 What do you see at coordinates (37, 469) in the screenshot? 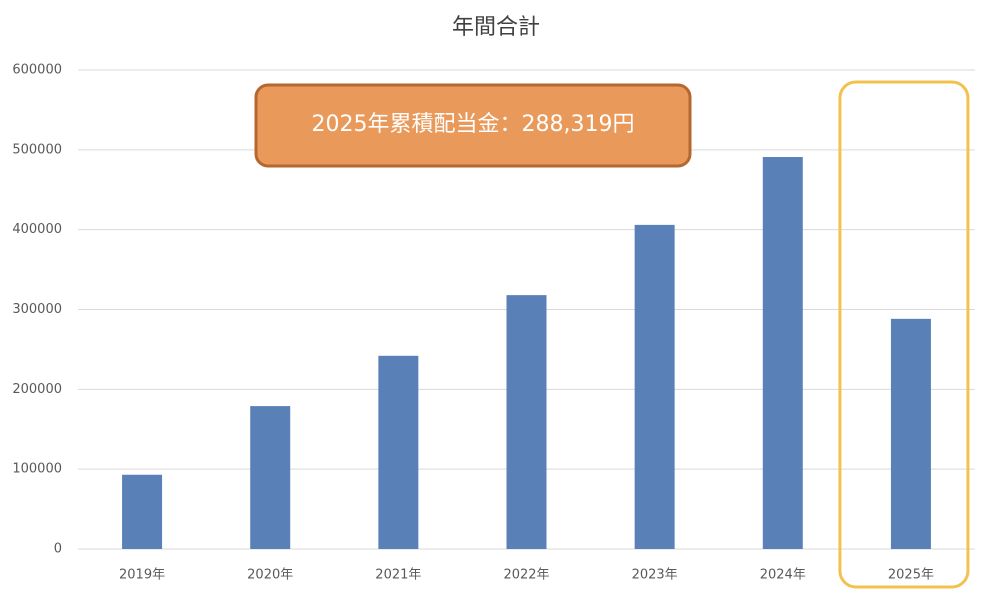
I see `y-tick-label: 100000` at bounding box center [37, 469].